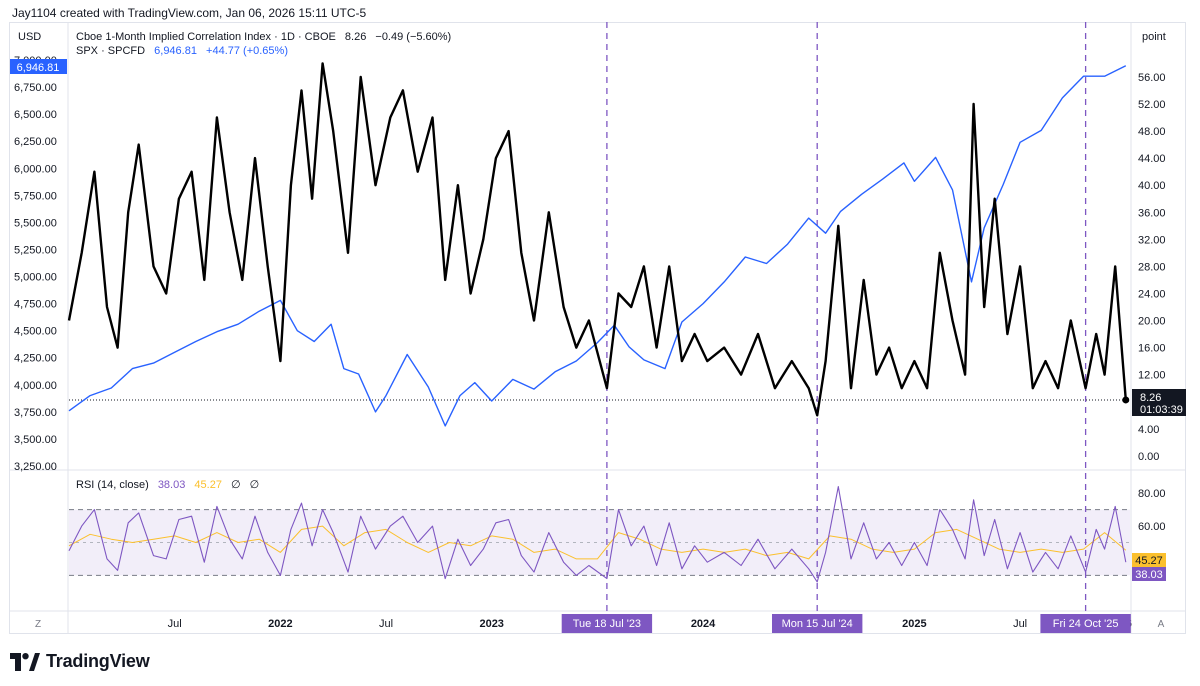  Describe the element at coordinates (1148, 430) in the screenshot. I see `right-tick-1: 4.00` at that location.